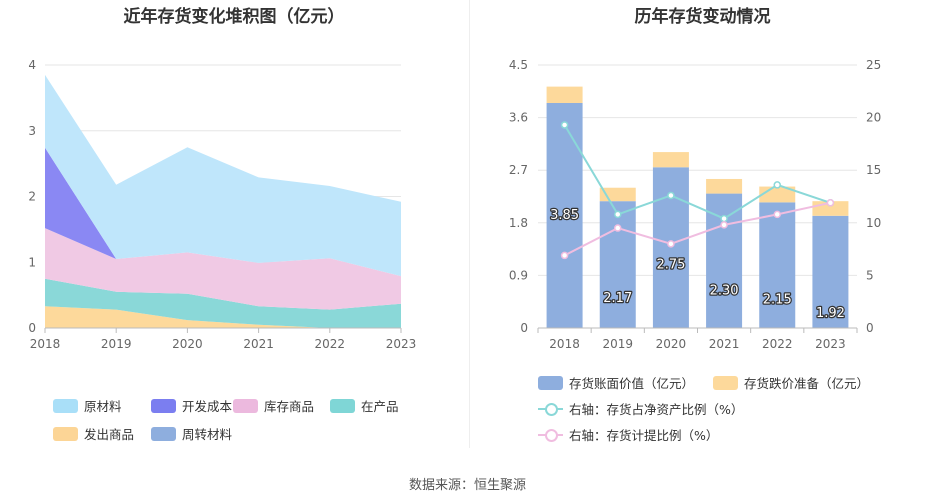  Describe the element at coordinates (380, 406) in the screenshot. I see `legend-label: 在产品` at that location.